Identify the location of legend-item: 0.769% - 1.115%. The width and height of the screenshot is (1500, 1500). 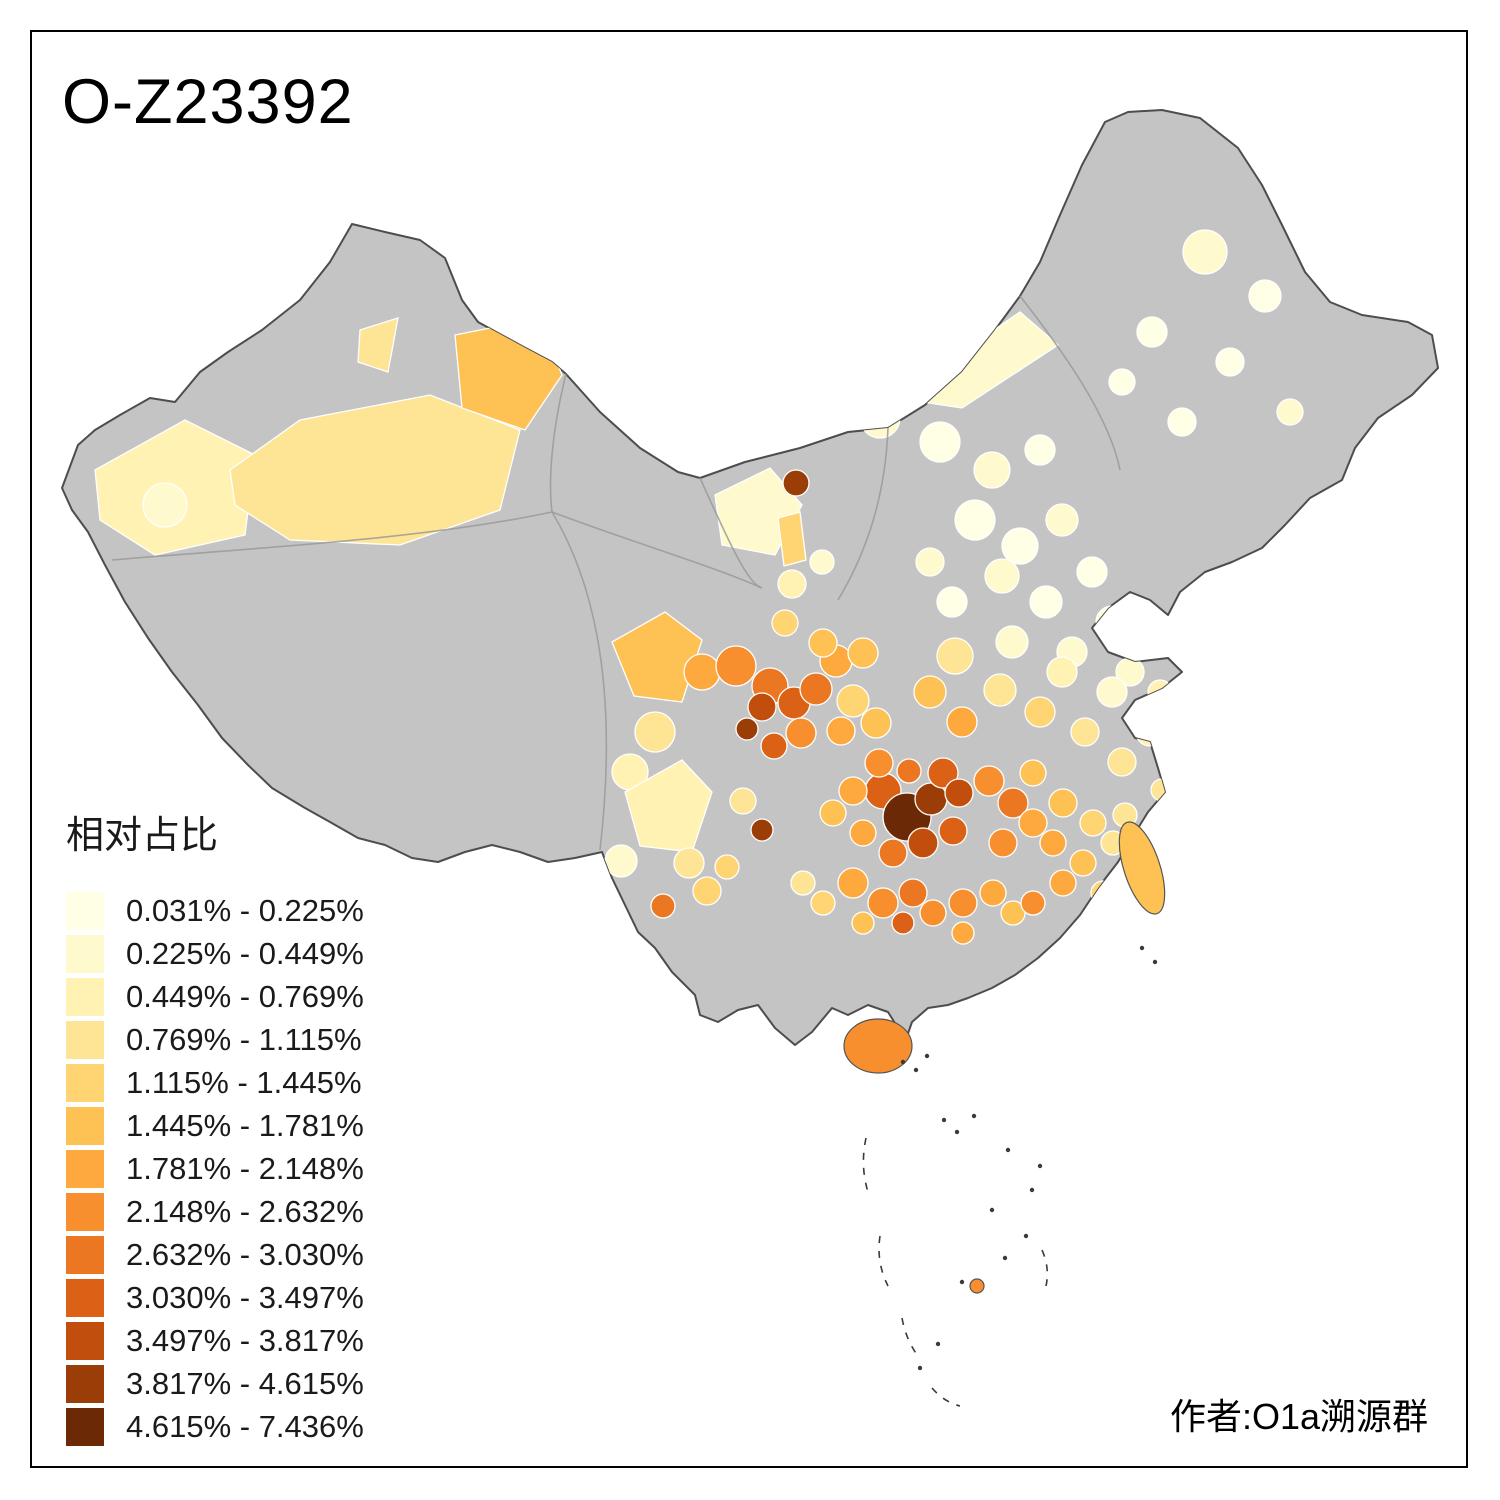
(215, 1039).